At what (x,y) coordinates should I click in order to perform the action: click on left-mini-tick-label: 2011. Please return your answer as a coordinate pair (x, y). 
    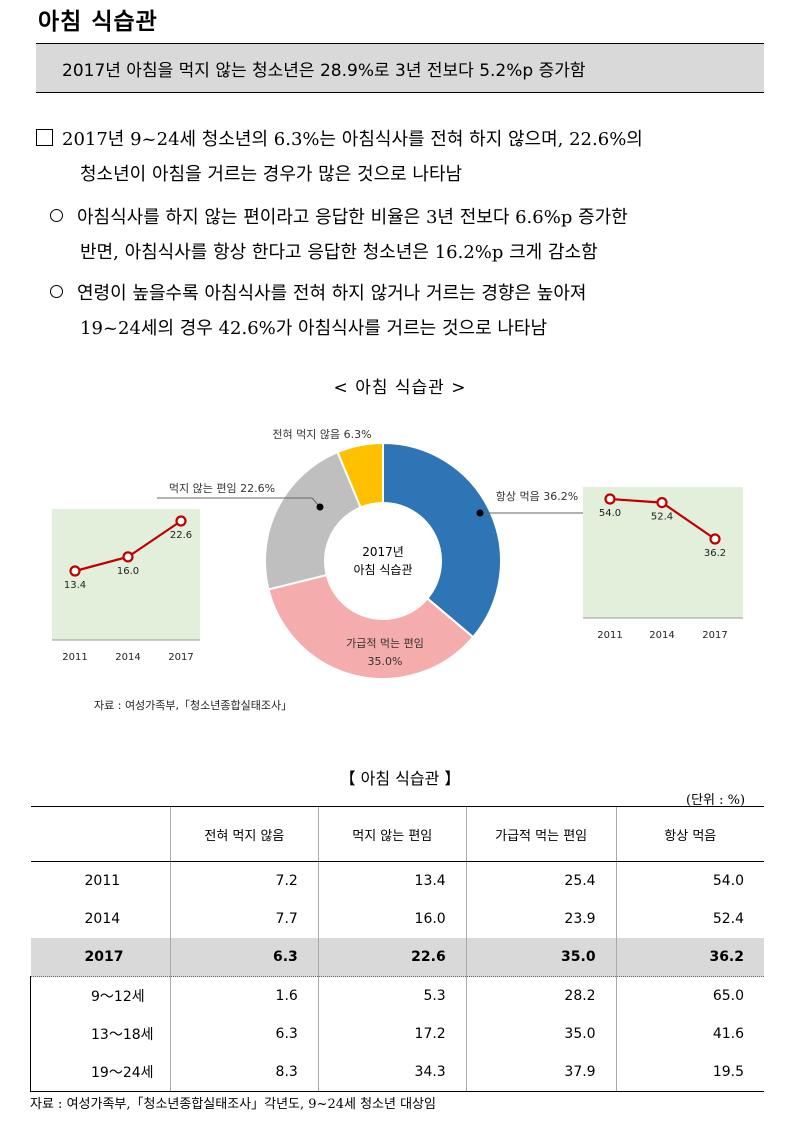
    Looking at the image, I should click on (74, 657).